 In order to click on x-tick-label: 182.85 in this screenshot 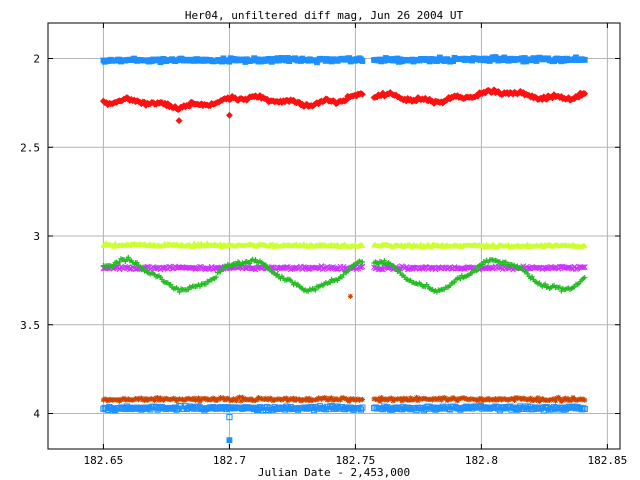, I will do `click(608, 460)`.